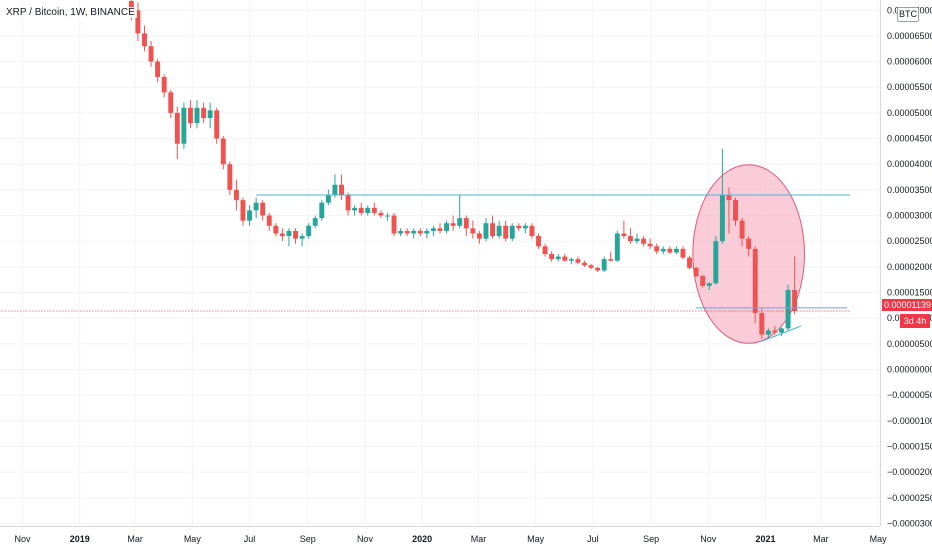 The image size is (932, 550). I want to click on time-tick-label: Sep, so click(308, 539).